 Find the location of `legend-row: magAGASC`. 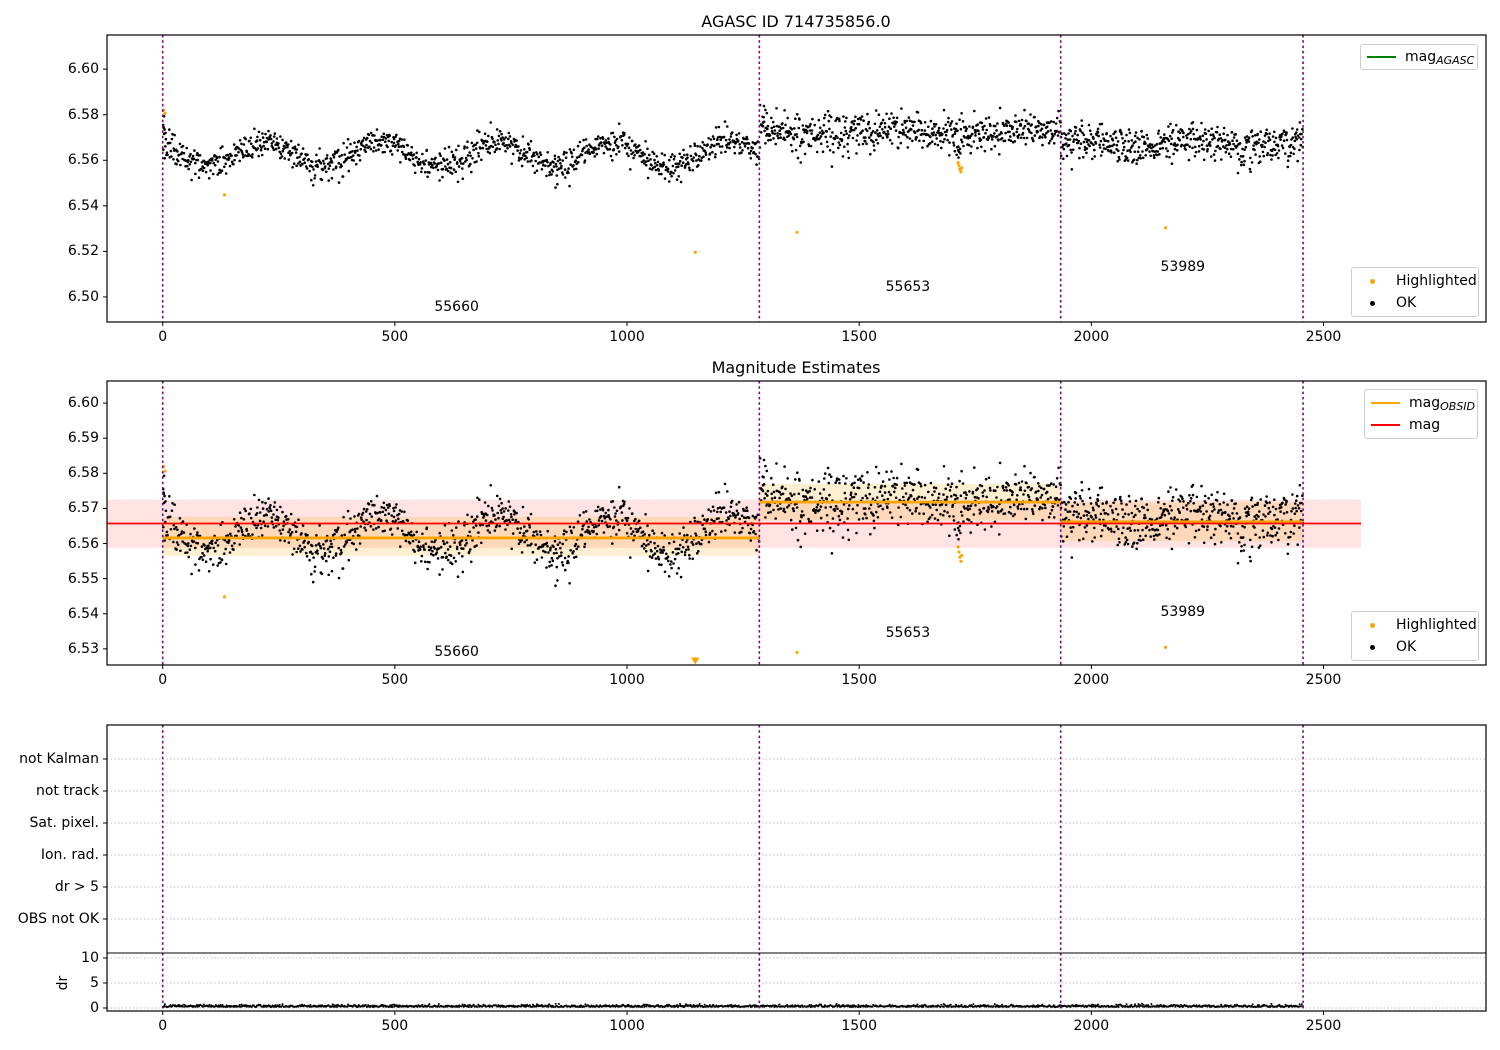

legend-row: magAGASC is located at coordinates (1421, 57).